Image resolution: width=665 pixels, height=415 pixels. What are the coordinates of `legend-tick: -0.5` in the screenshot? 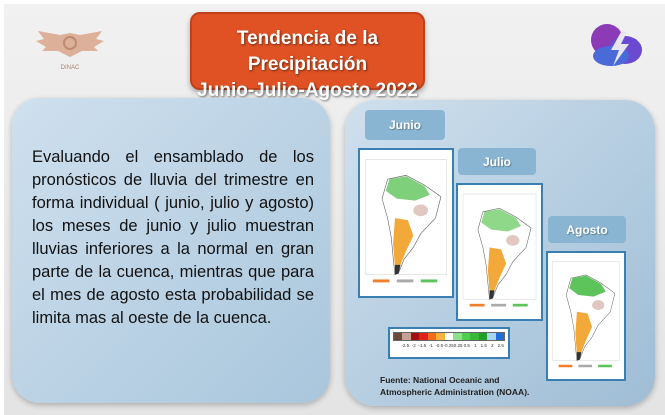 It's located at (439, 345).